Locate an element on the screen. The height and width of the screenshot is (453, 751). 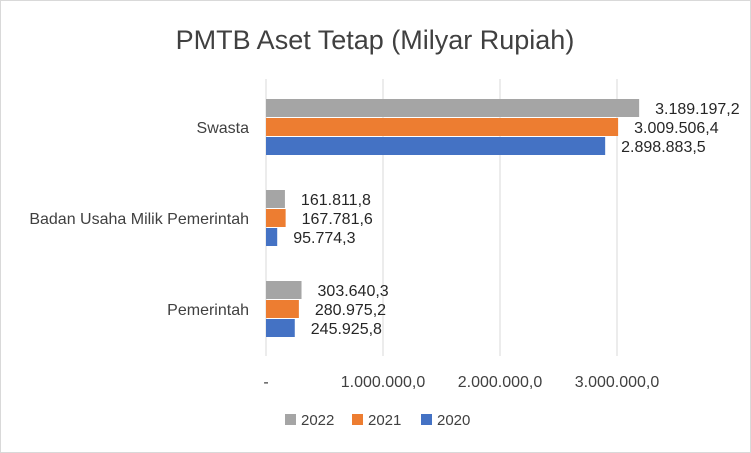
data-label-2021-pemerintah: 280.975,2 is located at coordinates (350, 310).